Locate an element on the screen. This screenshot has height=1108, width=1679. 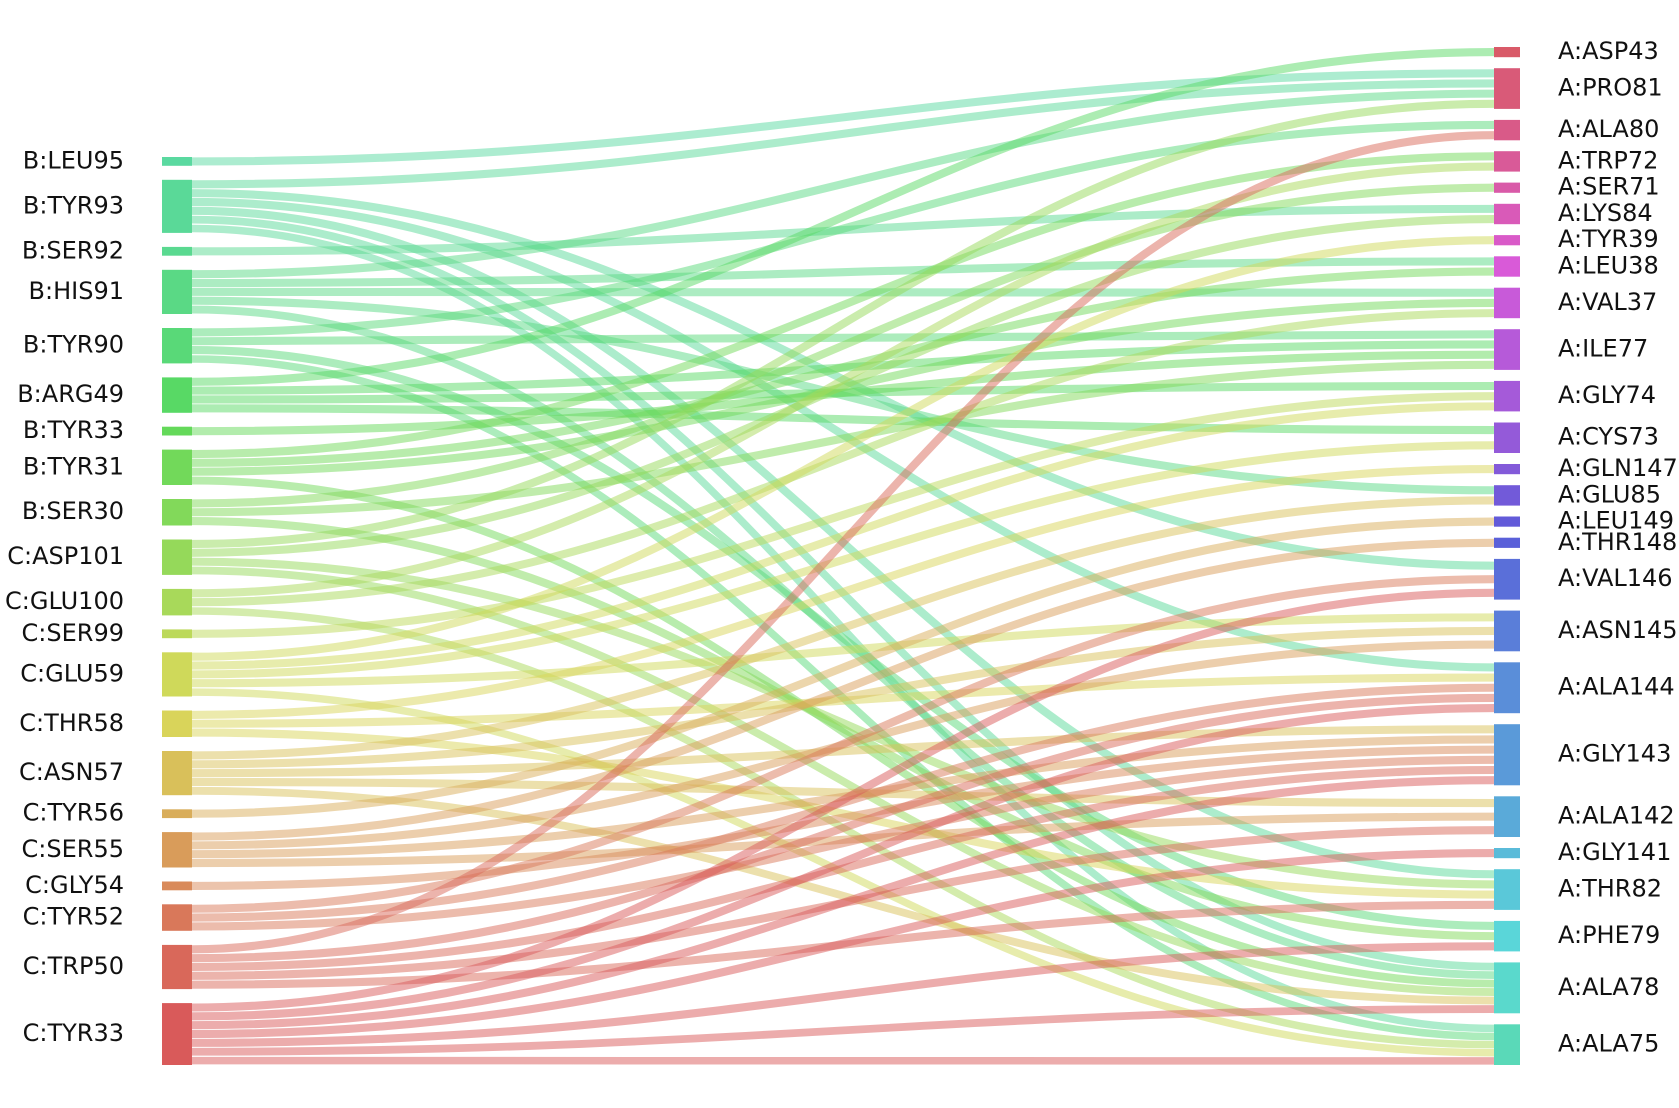
node-label-a-thr148: A:THR148 is located at coordinates (1617, 542).